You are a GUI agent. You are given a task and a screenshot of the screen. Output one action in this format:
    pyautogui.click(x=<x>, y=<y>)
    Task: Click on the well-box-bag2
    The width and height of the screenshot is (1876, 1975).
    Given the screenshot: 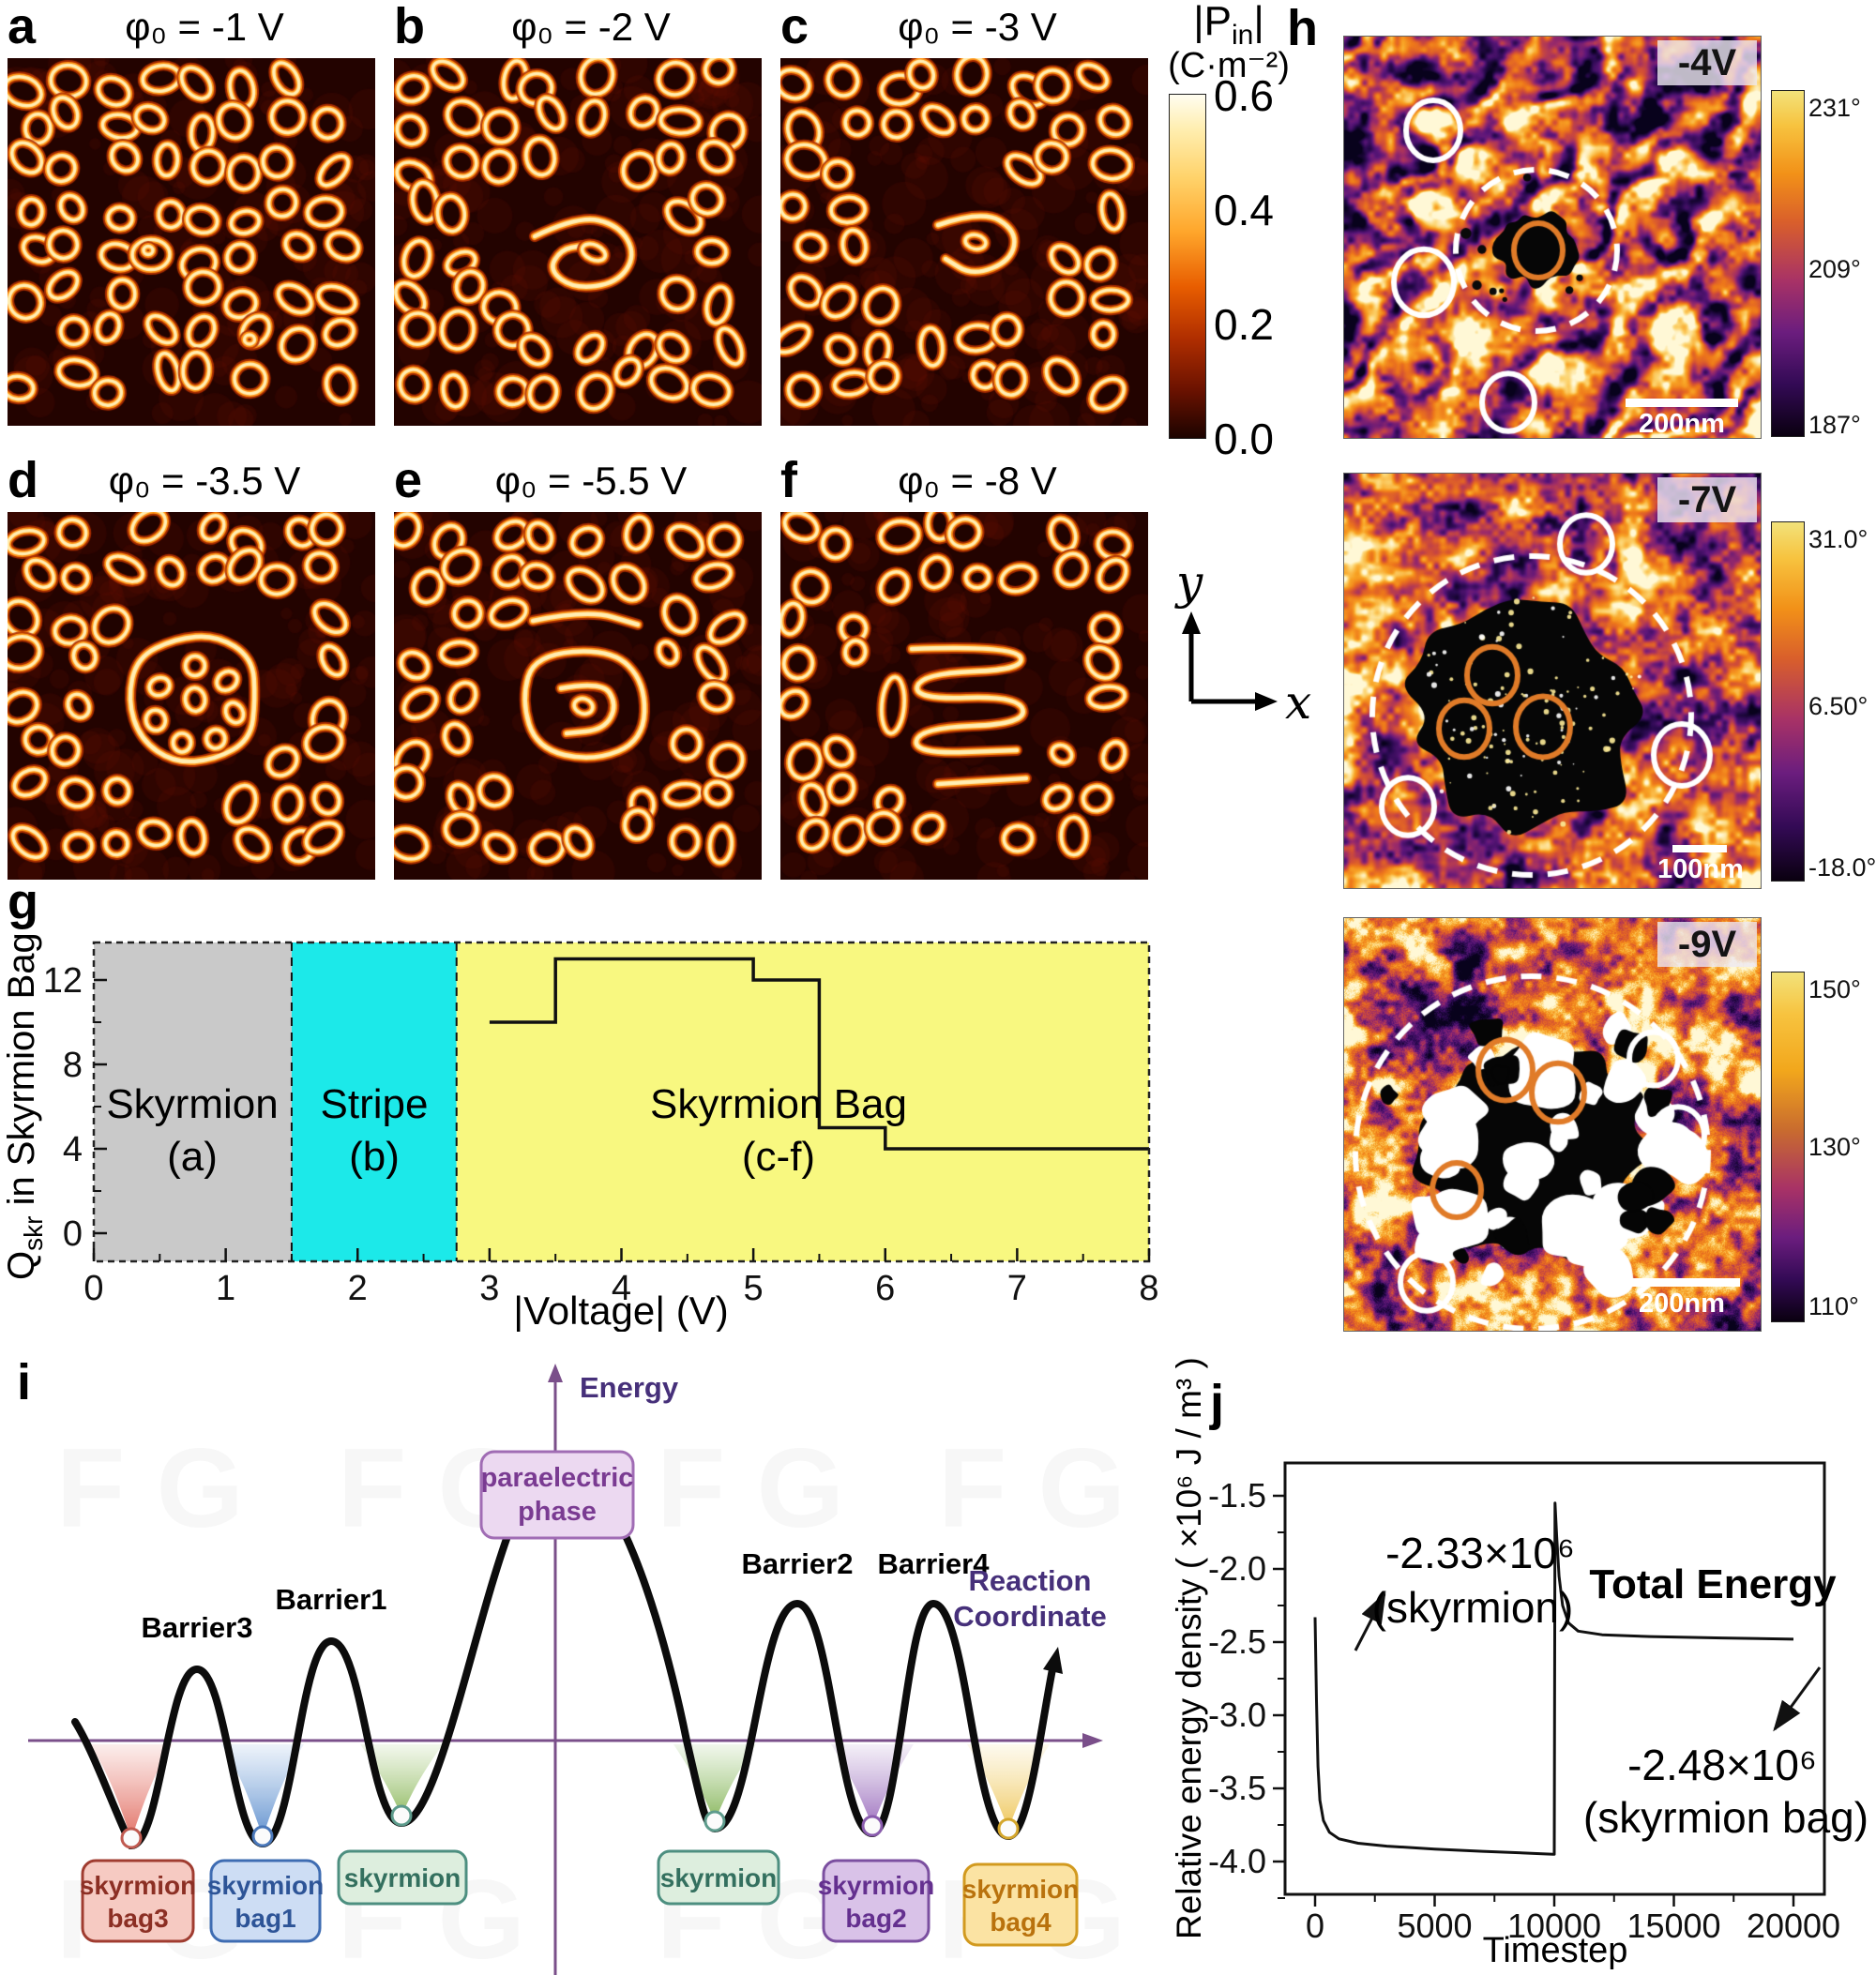 What is the action you would take?
    pyautogui.click(x=876, y=1901)
    